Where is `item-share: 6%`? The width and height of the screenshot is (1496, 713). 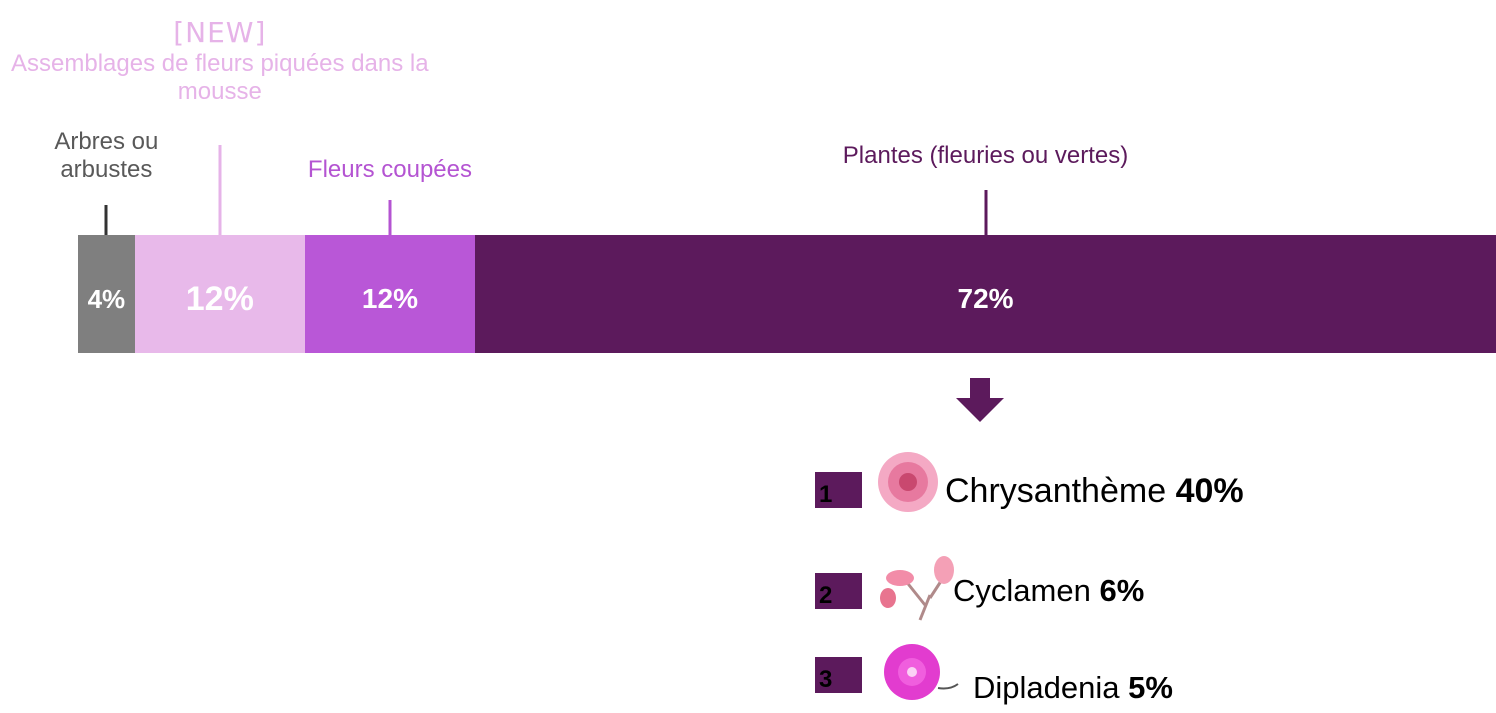
item-share: 6% is located at coordinates (1122, 590).